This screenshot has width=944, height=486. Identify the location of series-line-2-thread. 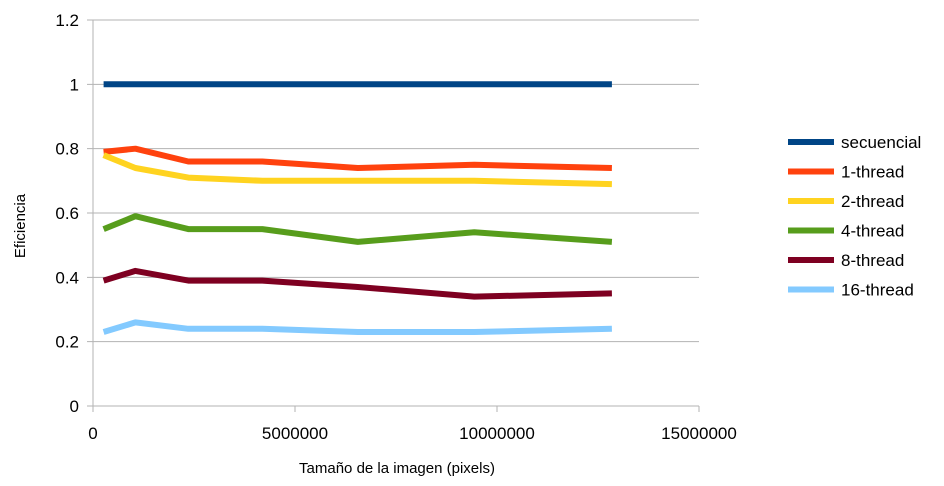
(357, 170).